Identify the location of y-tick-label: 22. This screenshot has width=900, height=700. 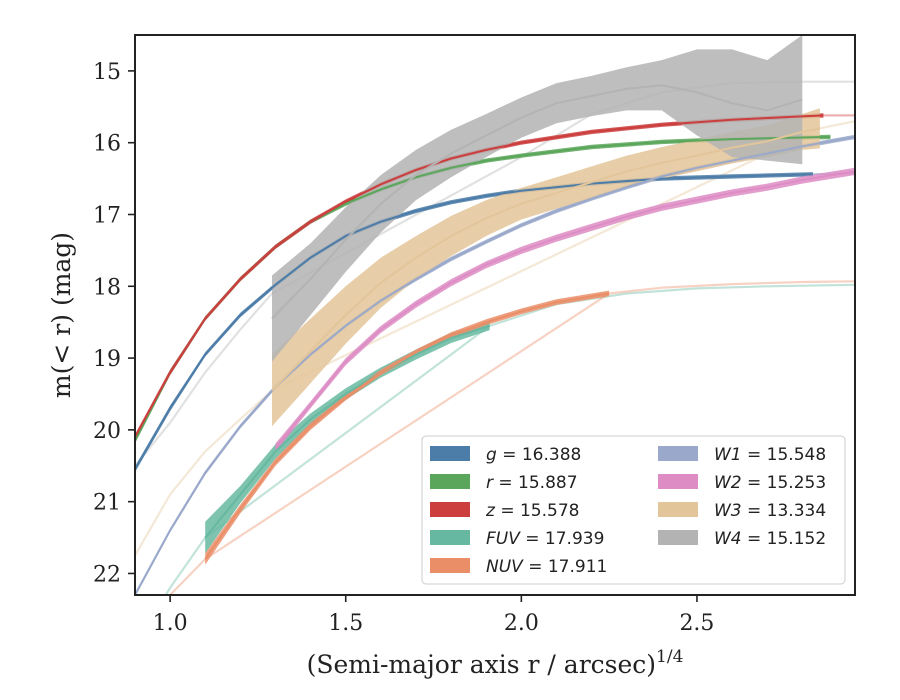
(107, 574).